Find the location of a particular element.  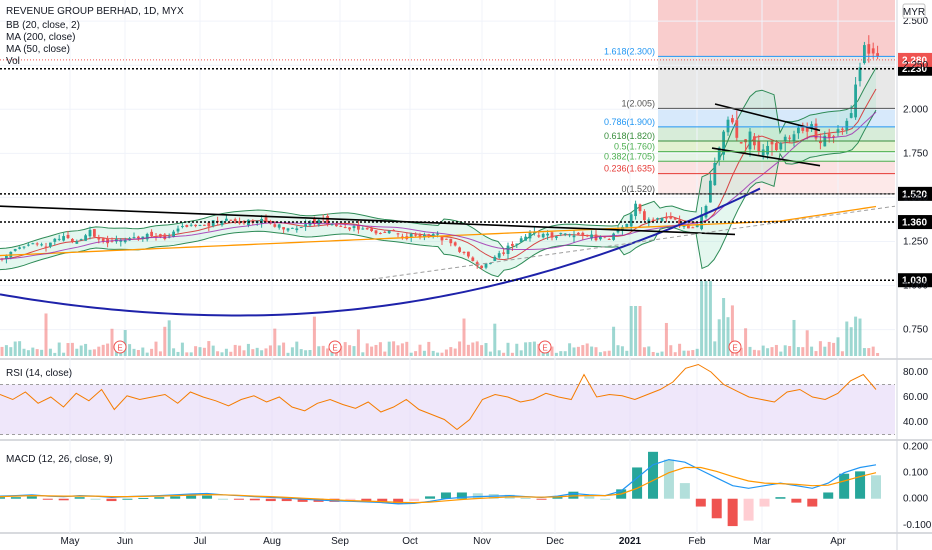

fib-zone-band is located at coordinates (776, 183).